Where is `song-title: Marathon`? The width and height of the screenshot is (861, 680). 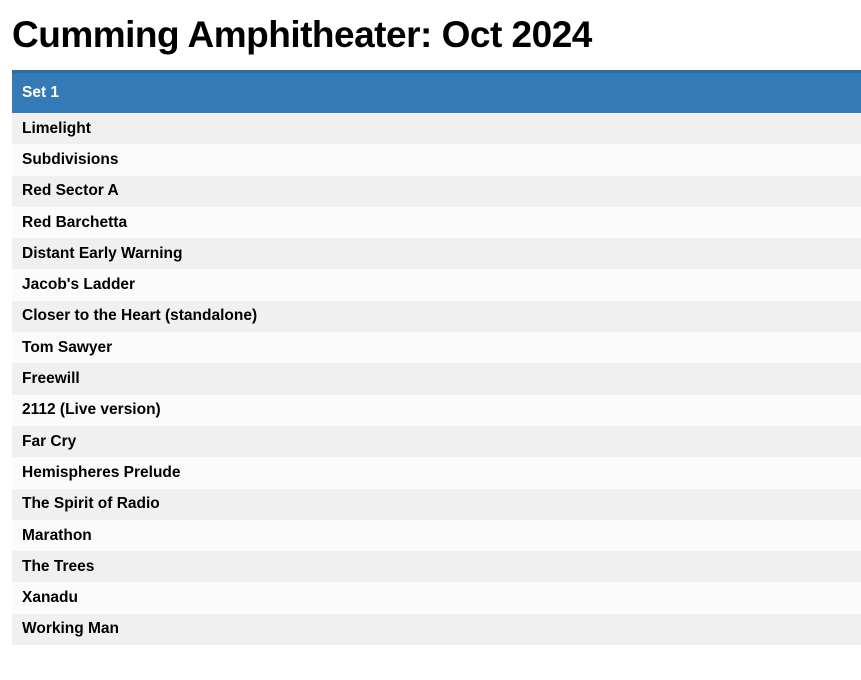
song-title: Marathon is located at coordinates (57, 535).